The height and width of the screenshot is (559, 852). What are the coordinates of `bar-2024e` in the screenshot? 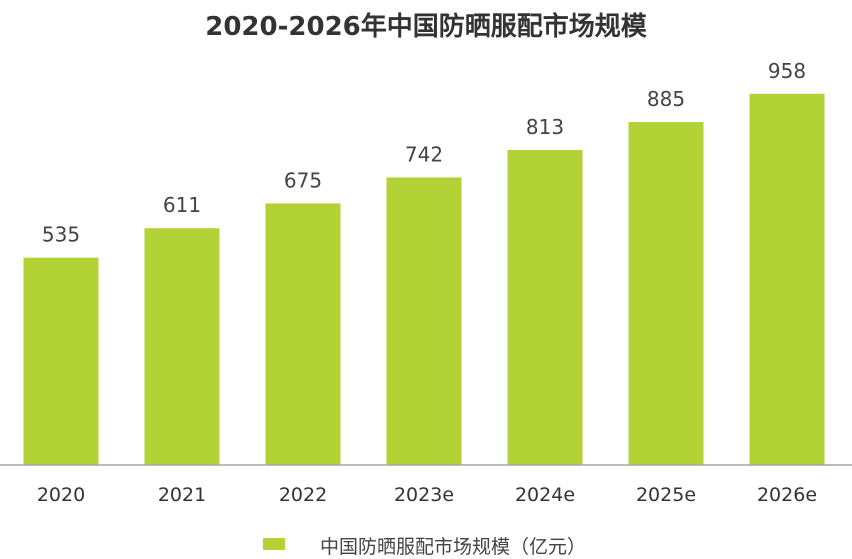 It's located at (545, 307).